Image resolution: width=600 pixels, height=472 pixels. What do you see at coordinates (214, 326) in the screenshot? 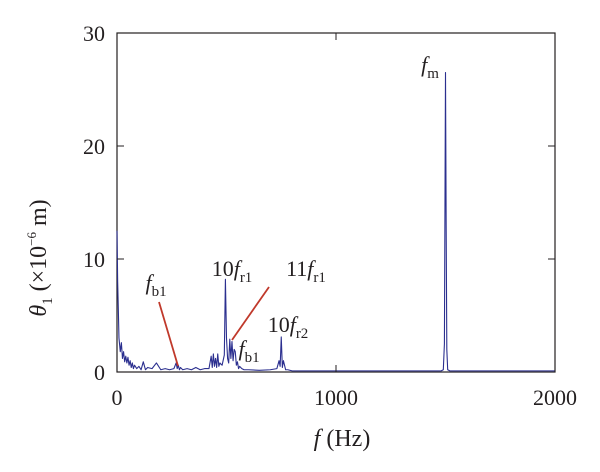
I see `annotation-lines` at bounding box center [214, 326].